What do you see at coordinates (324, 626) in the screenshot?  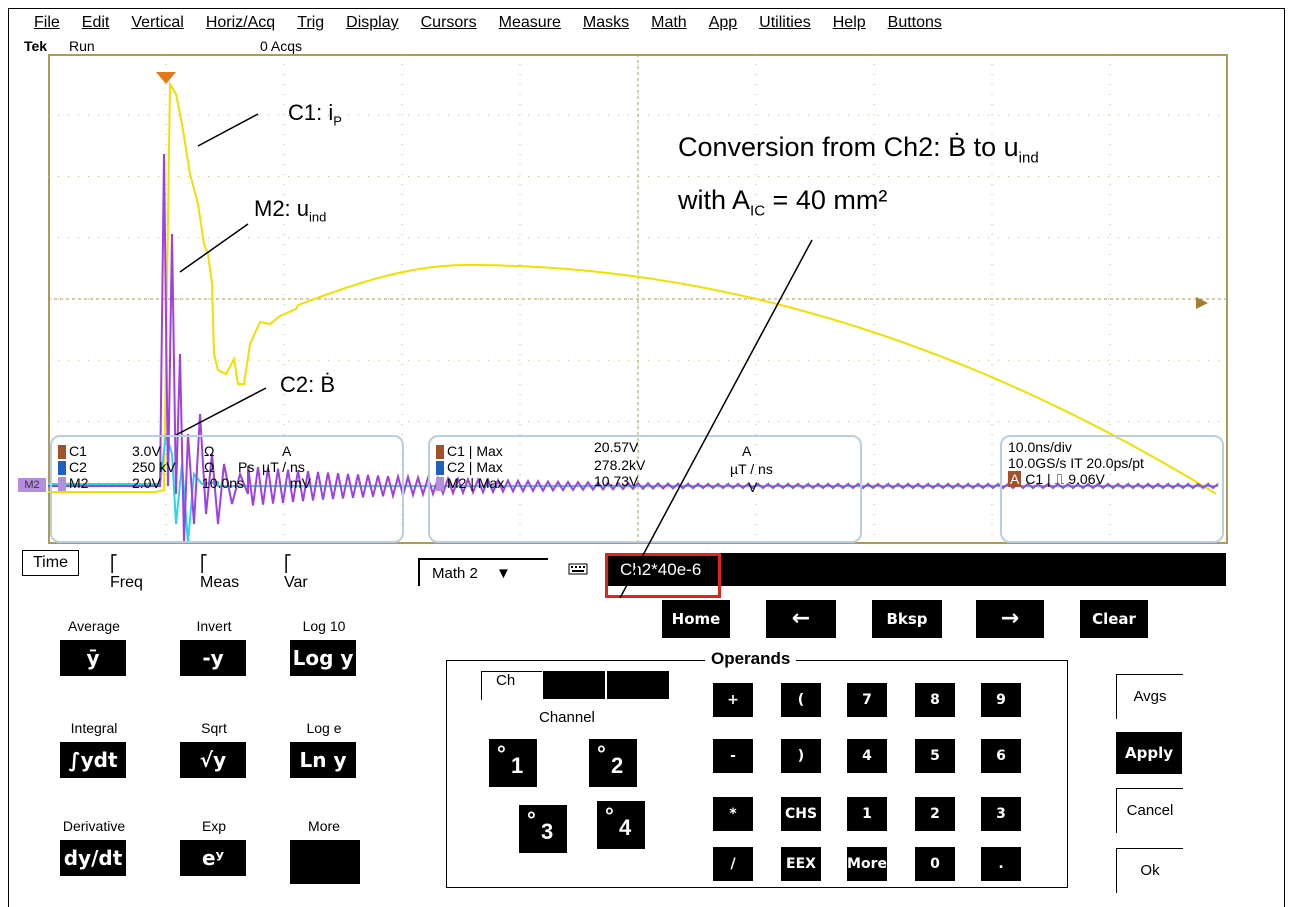 I see `function-label-log-10: Log 10` at bounding box center [324, 626].